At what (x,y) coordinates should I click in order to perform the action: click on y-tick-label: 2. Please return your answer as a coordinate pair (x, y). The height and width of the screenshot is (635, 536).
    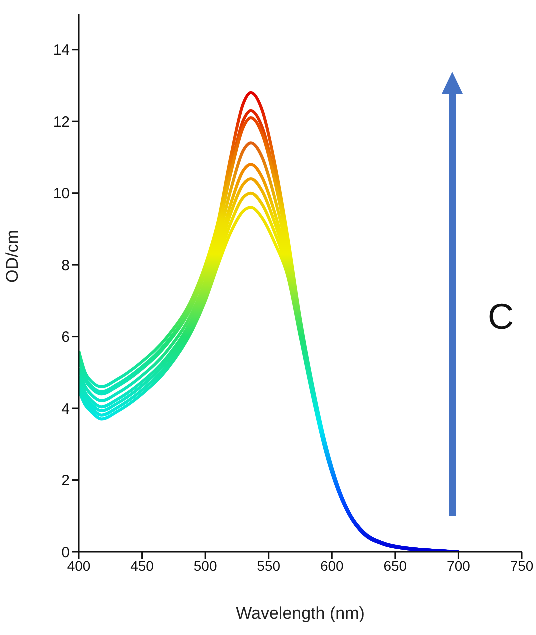
    Looking at the image, I should click on (66, 481).